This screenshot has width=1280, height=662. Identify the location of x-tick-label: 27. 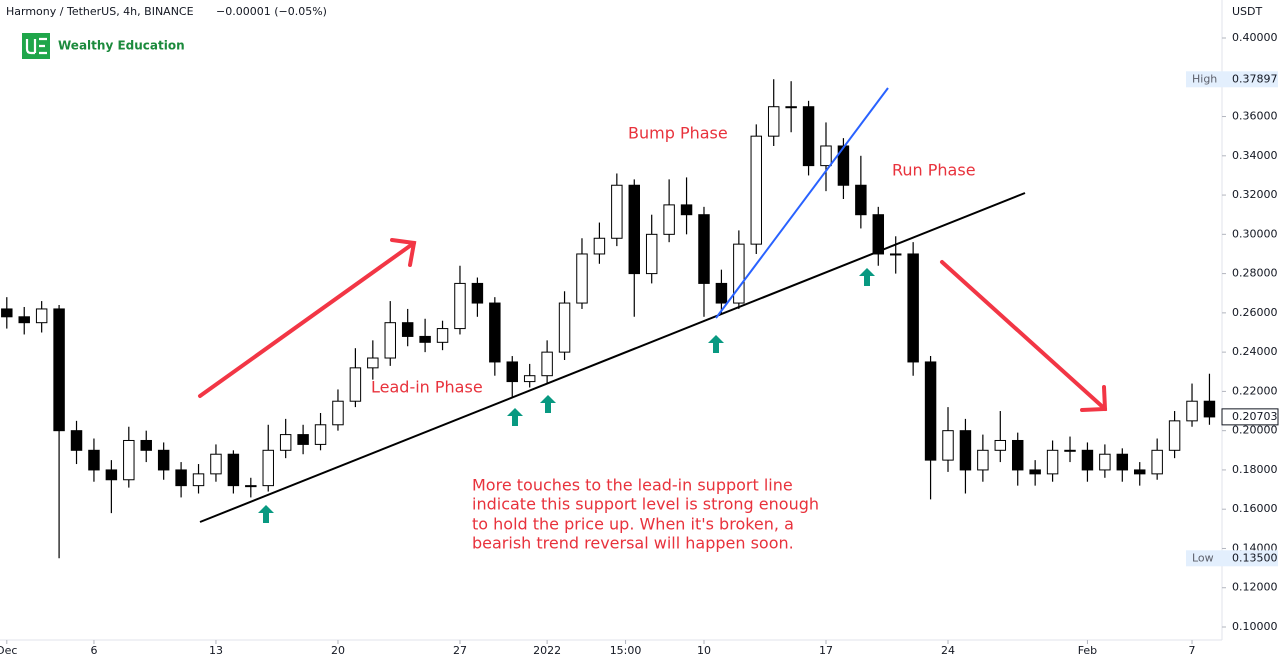
(460, 650).